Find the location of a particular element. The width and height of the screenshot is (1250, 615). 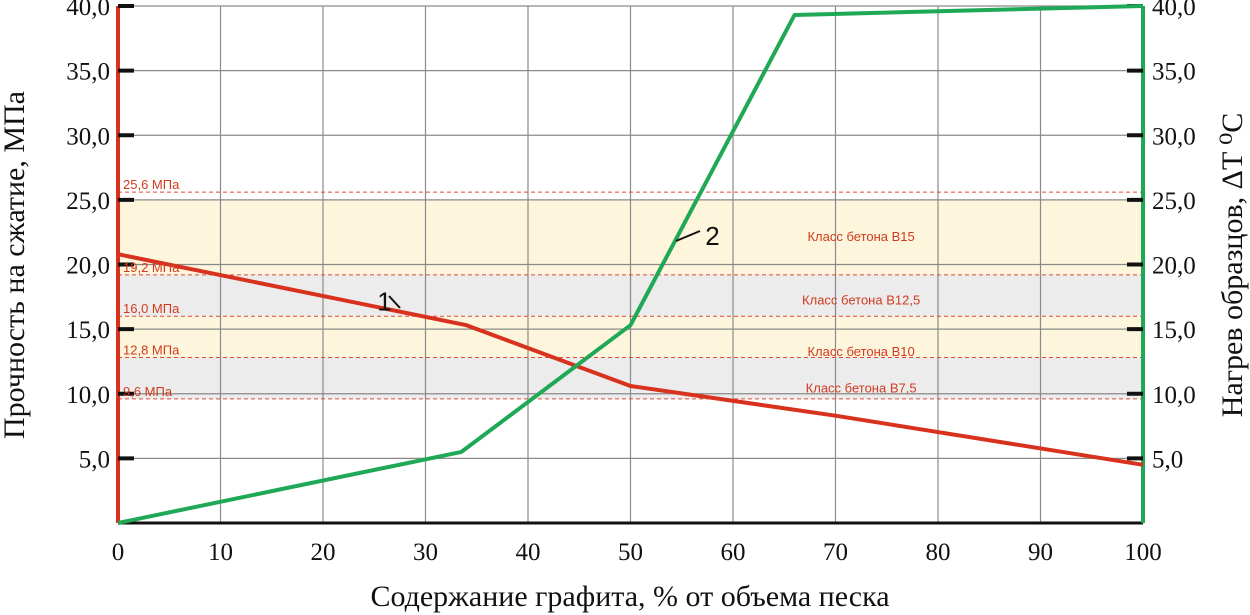

y-tick-label-left-2: 15,0 is located at coordinates (88, 330).